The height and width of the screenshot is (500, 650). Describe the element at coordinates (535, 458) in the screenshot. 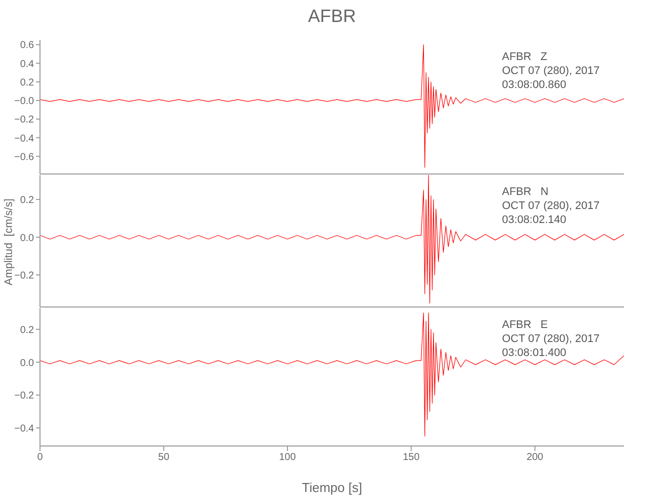

I see `x-tick-label: 200` at that location.